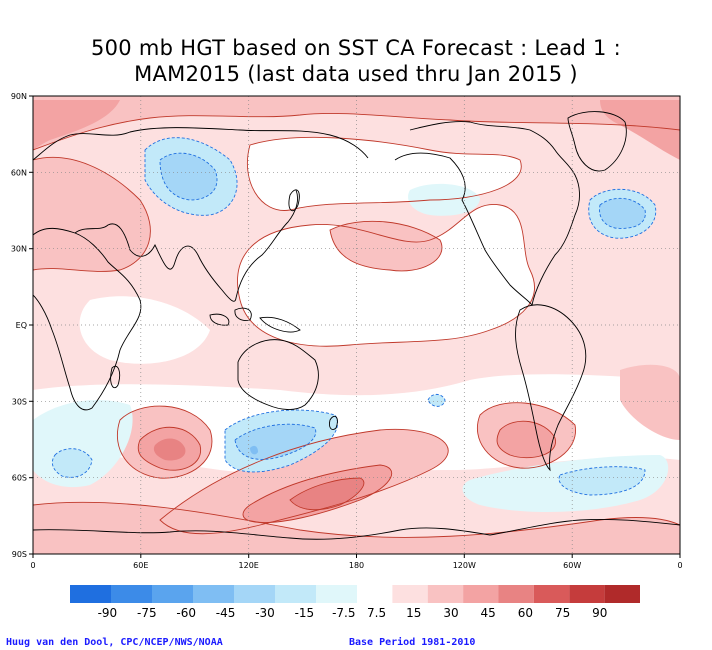 The width and height of the screenshot is (712, 650). Describe the element at coordinates (147, 613) in the screenshot. I see `colorbar-label: -75` at that location.